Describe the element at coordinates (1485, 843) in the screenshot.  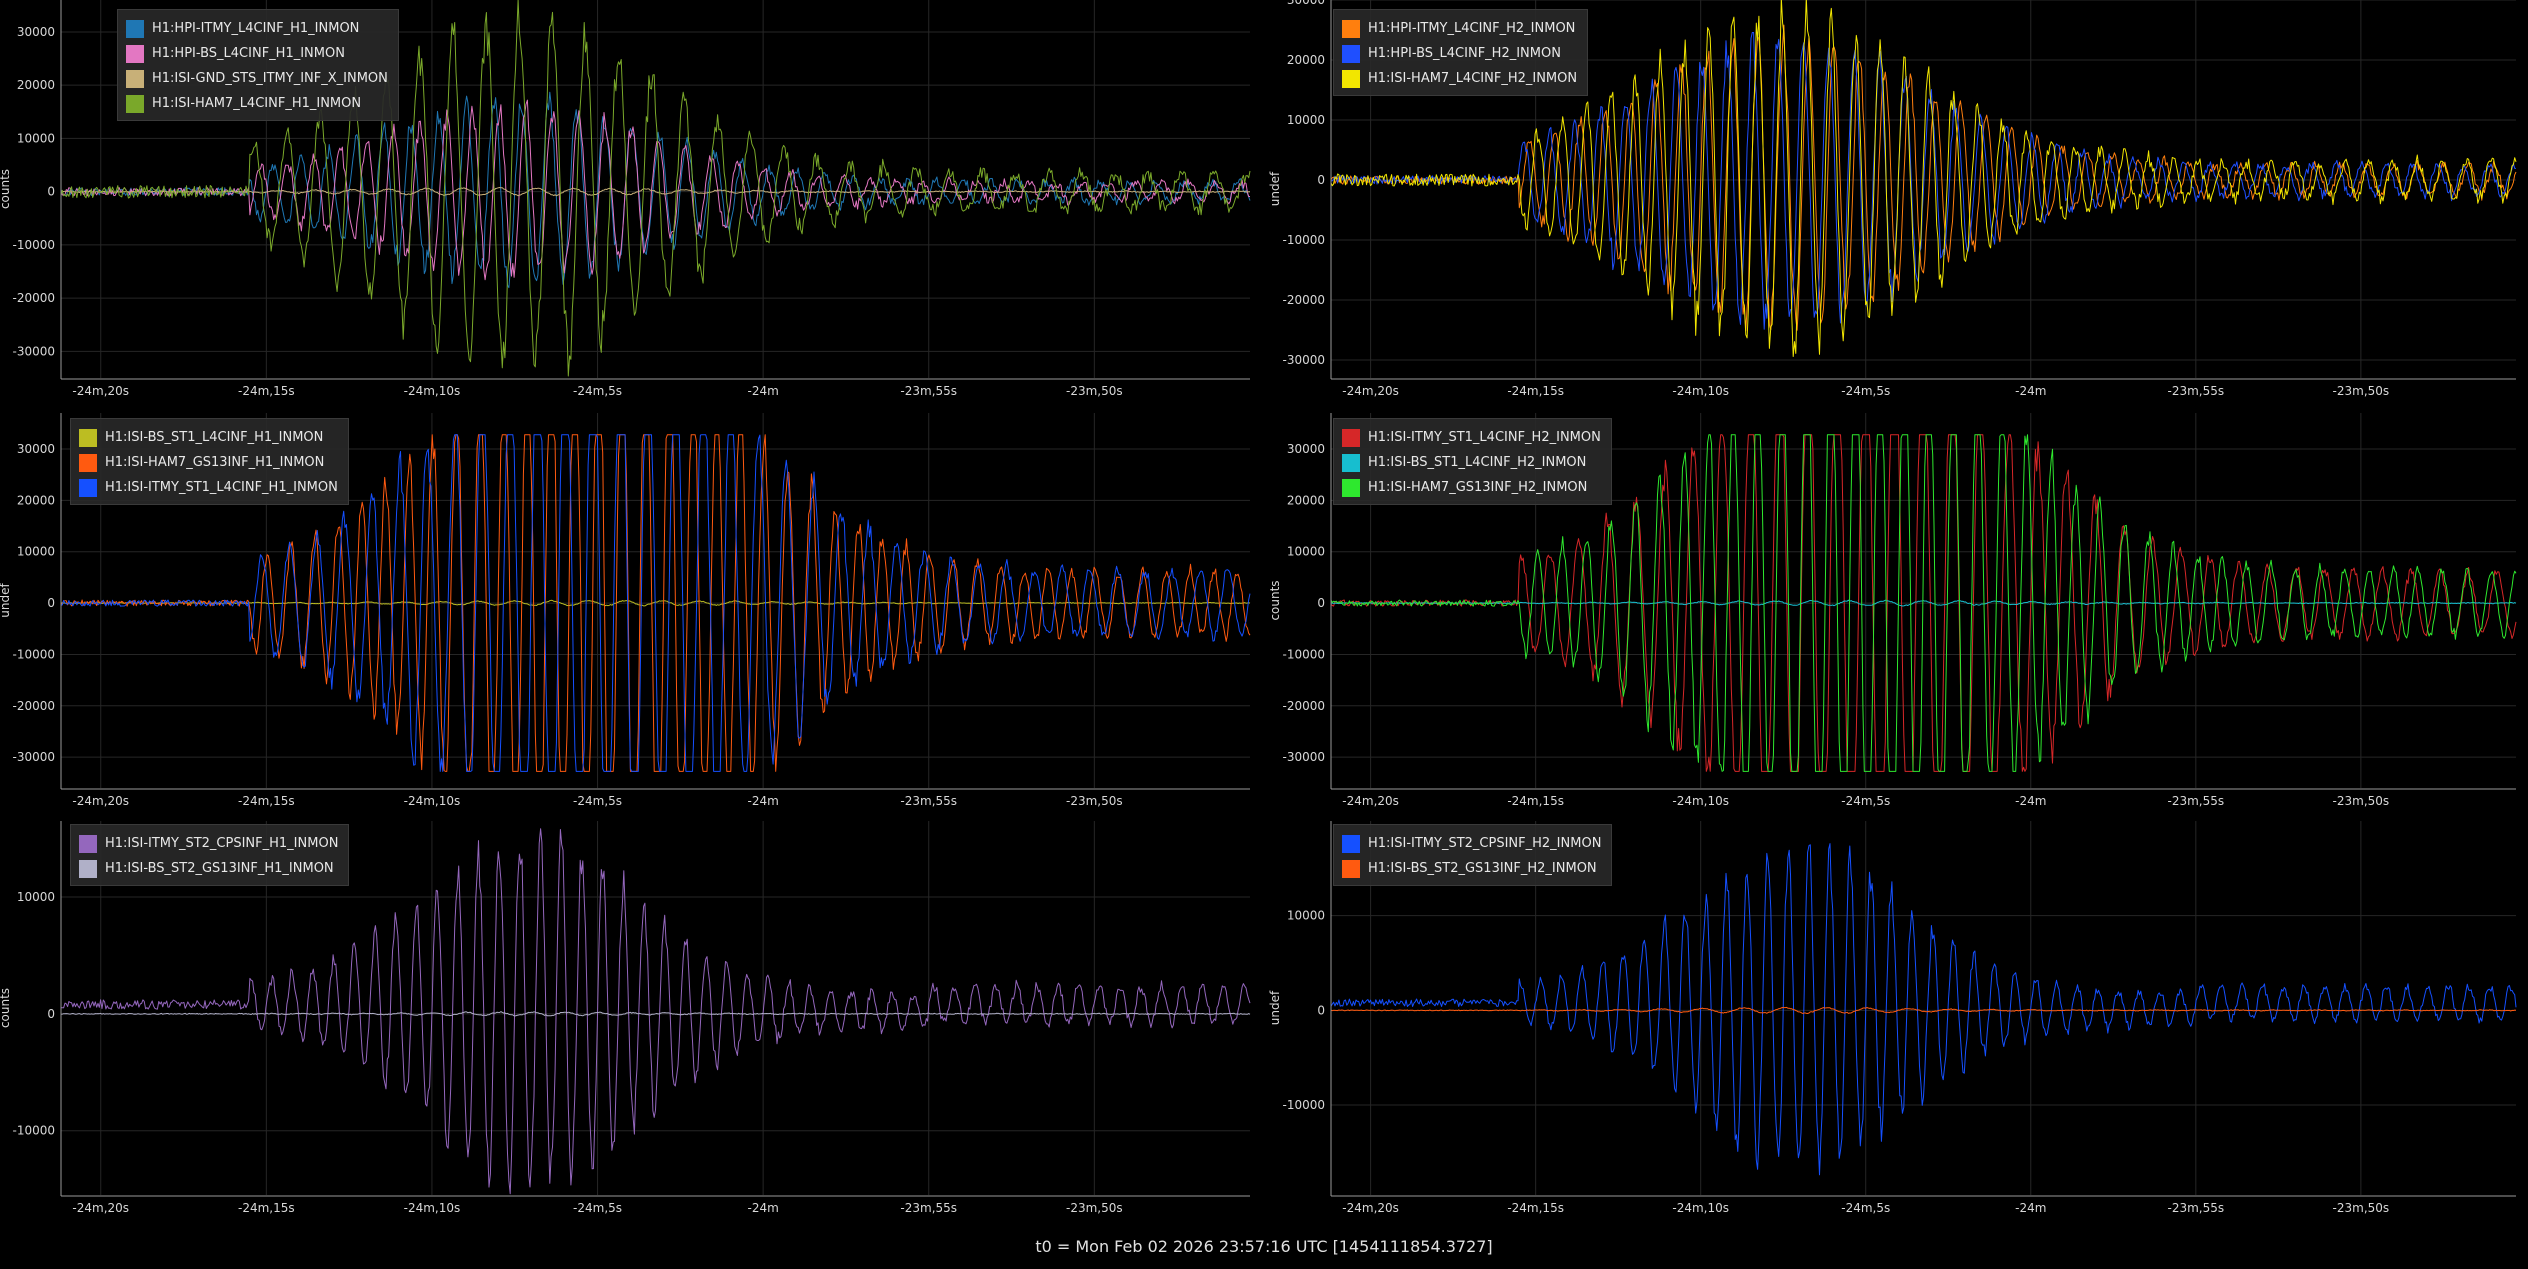
I see `legend-label: H1:ISI-ITMY_ST2_CPSINF_H2_INMON` at that location.